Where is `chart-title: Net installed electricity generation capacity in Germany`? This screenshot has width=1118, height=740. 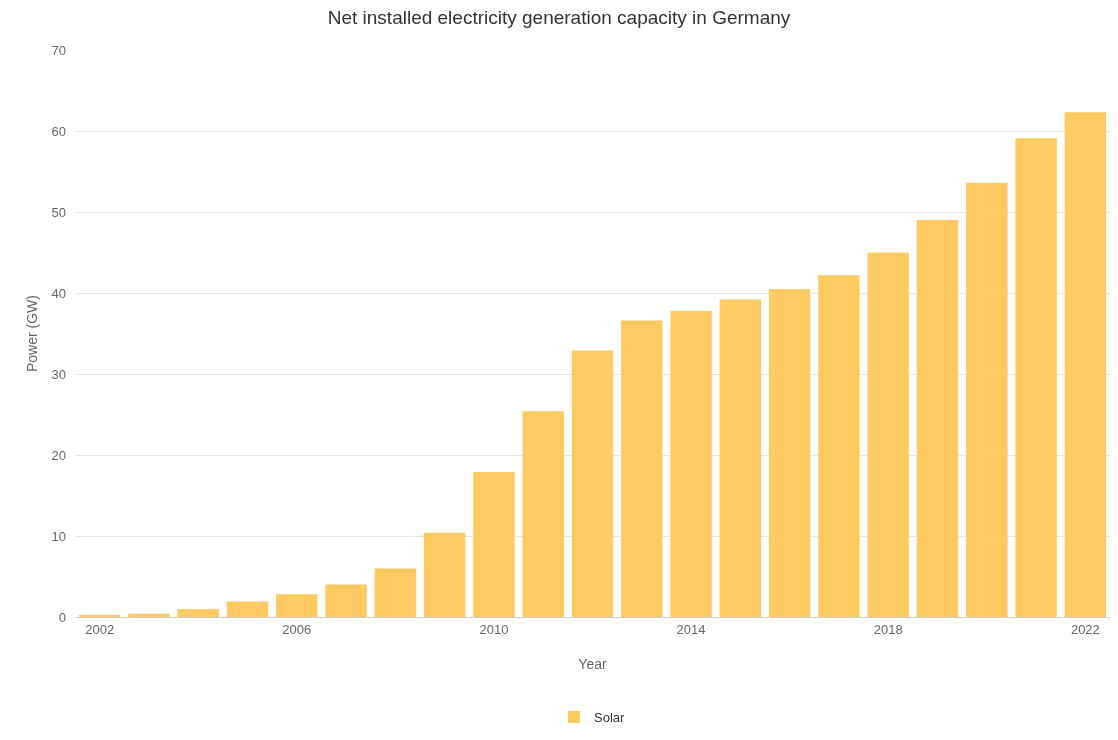 chart-title: Net installed electricity generation capacity in Germany is located at coordinates (559, 18).